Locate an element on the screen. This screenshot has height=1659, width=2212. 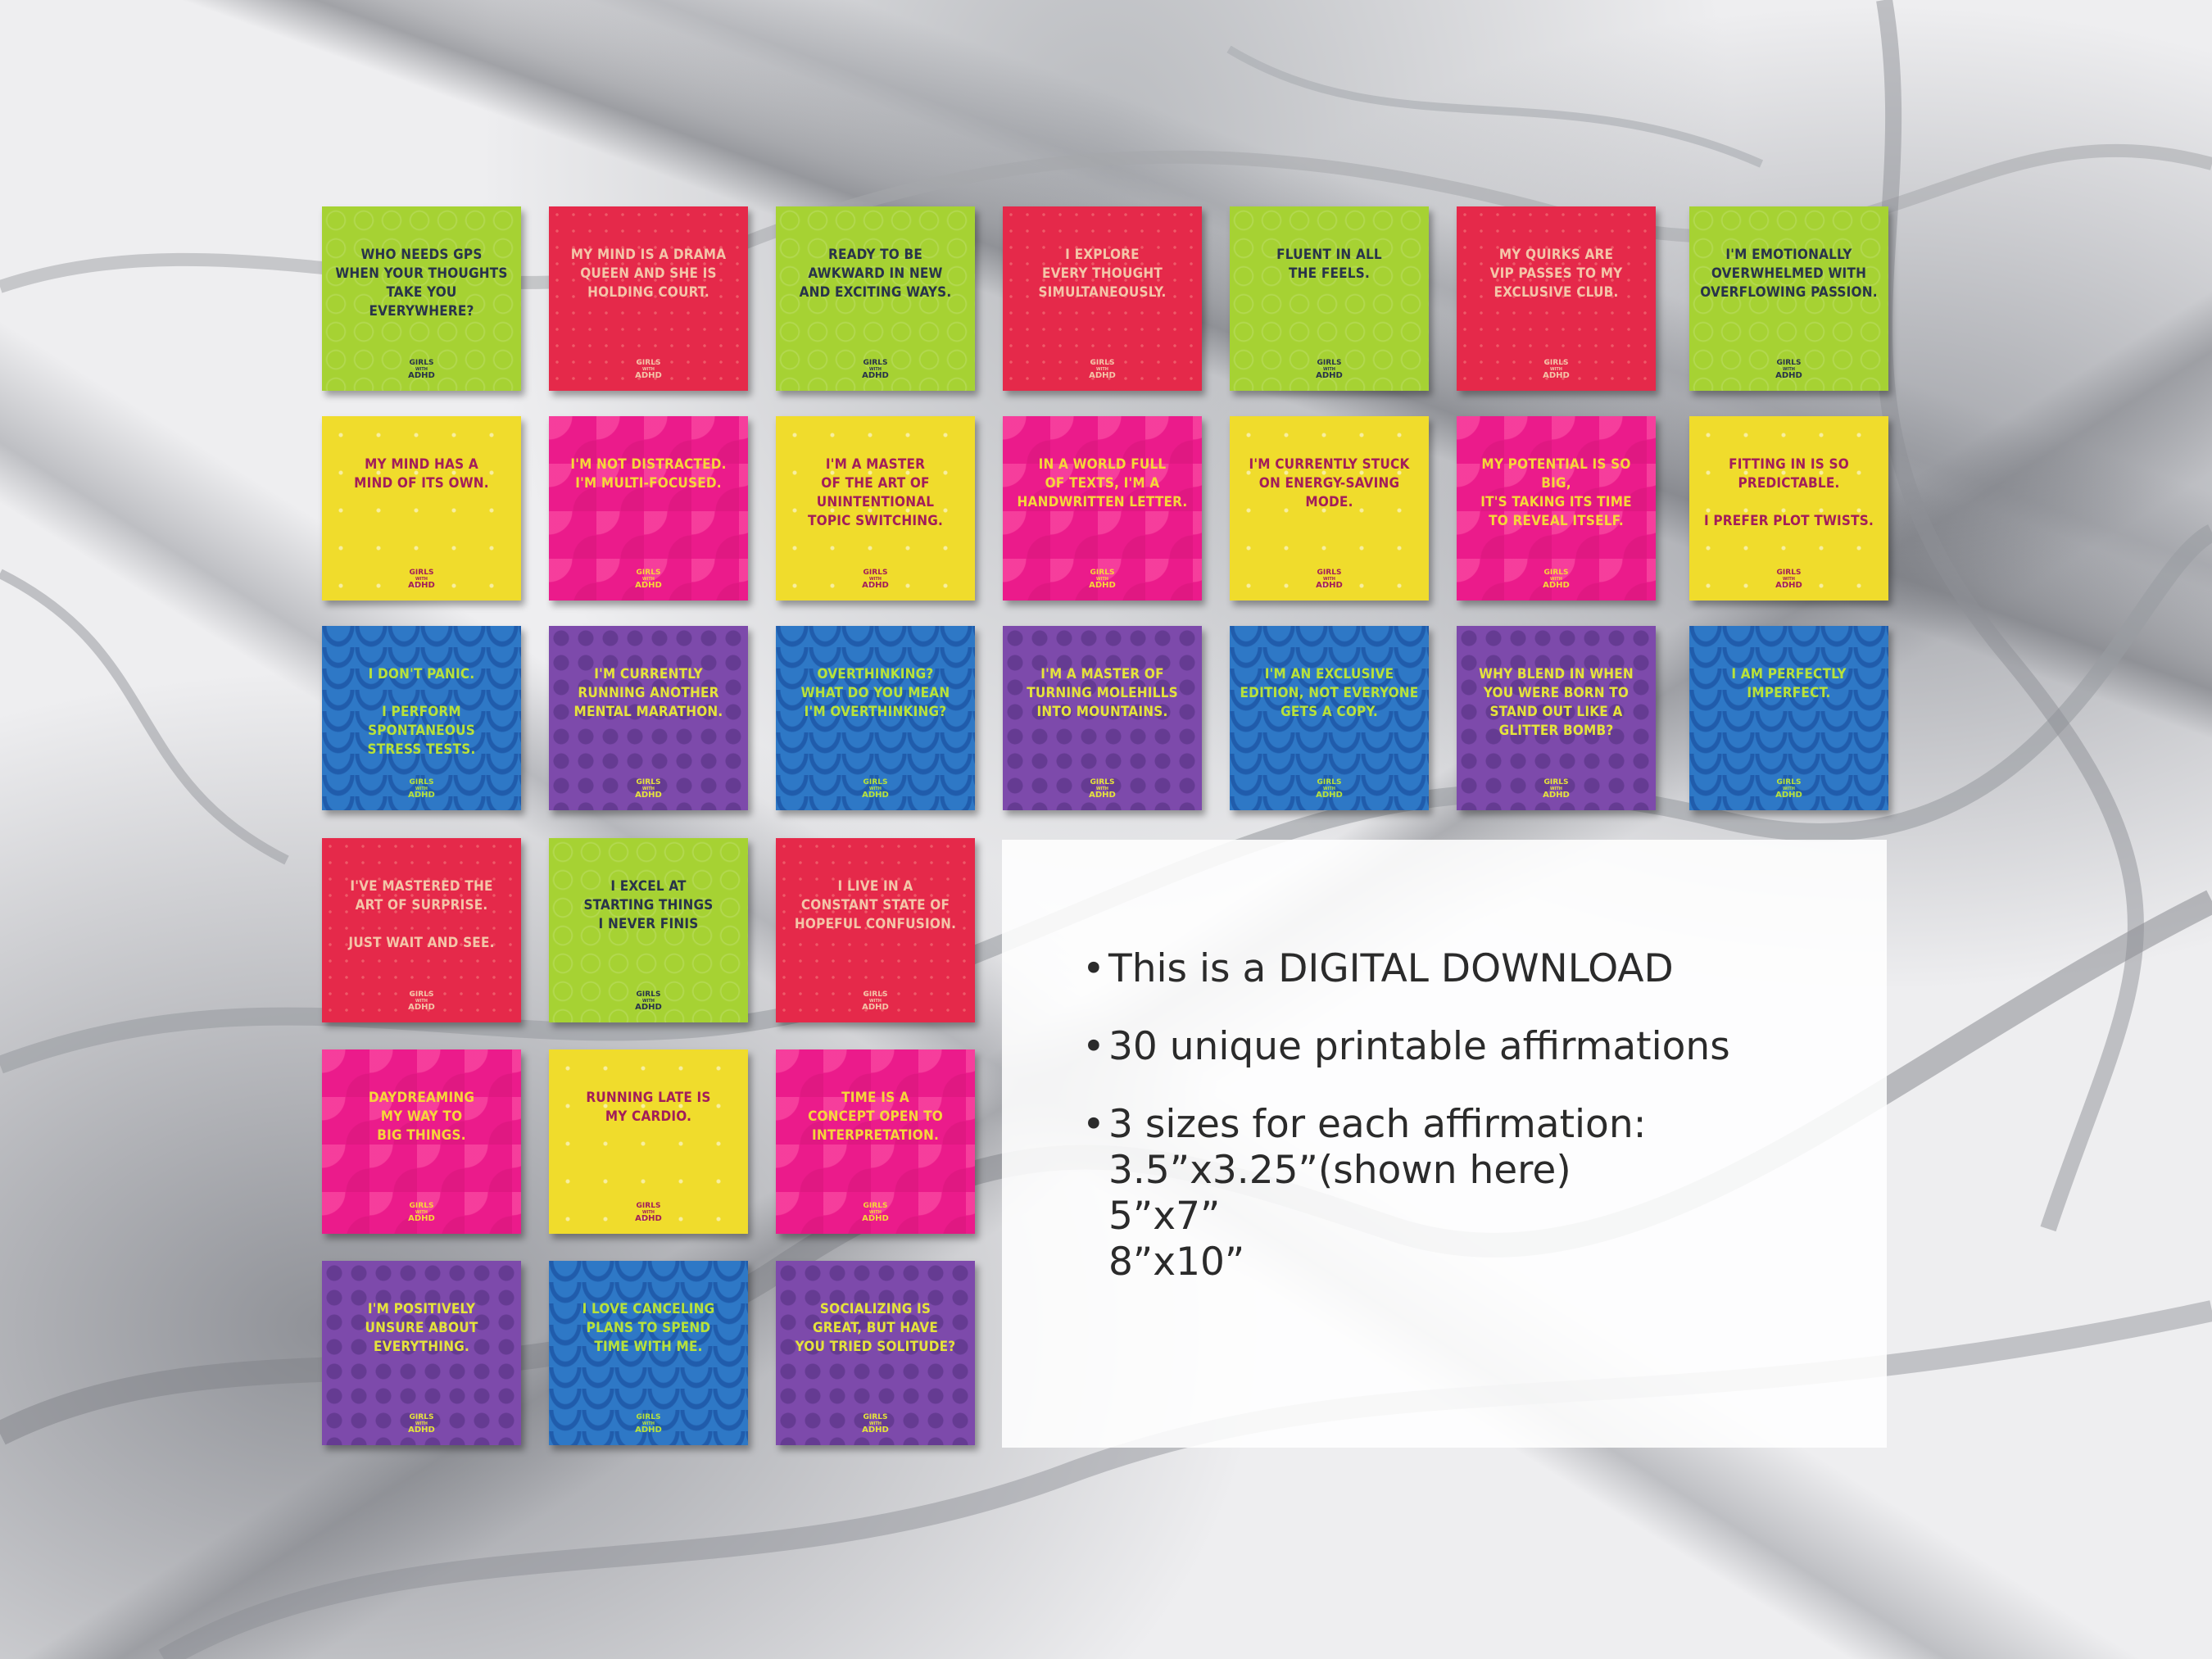
affirmation-card: Fluent in all the feels. GIRLS WITH ADHD is located at coordinates (1329, 298).